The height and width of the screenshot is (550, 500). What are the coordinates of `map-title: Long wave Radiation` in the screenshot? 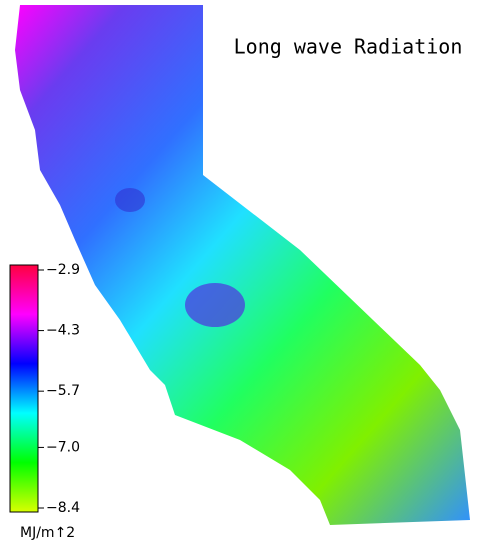 It's located at (348, 47).